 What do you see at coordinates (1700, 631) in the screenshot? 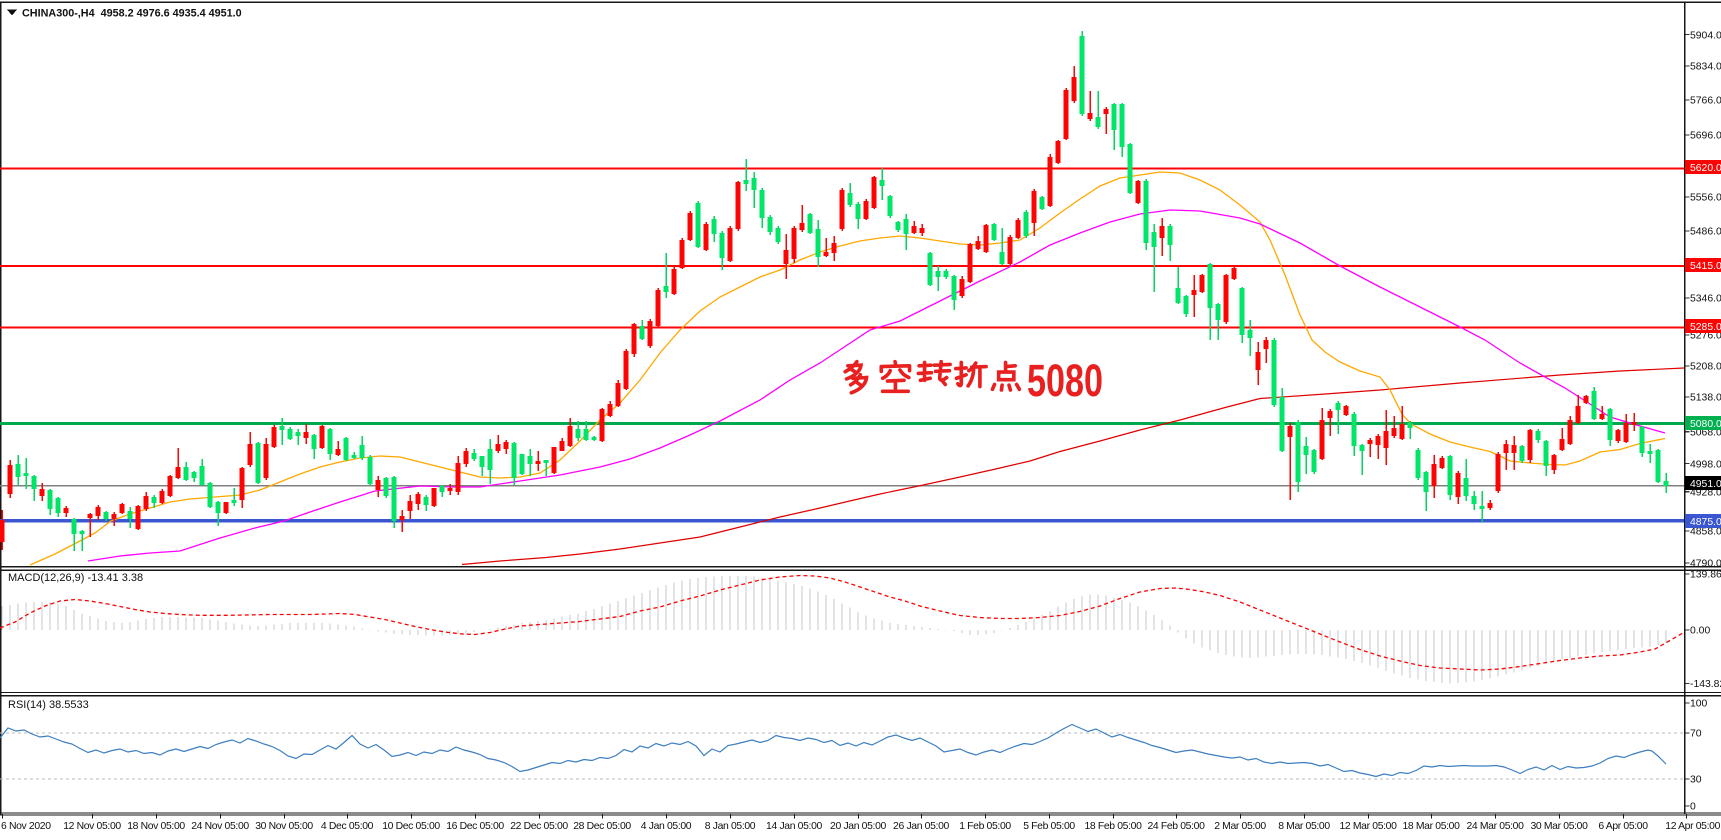
I see `svg-text: 0.00` at bounding box center [1700, 631].